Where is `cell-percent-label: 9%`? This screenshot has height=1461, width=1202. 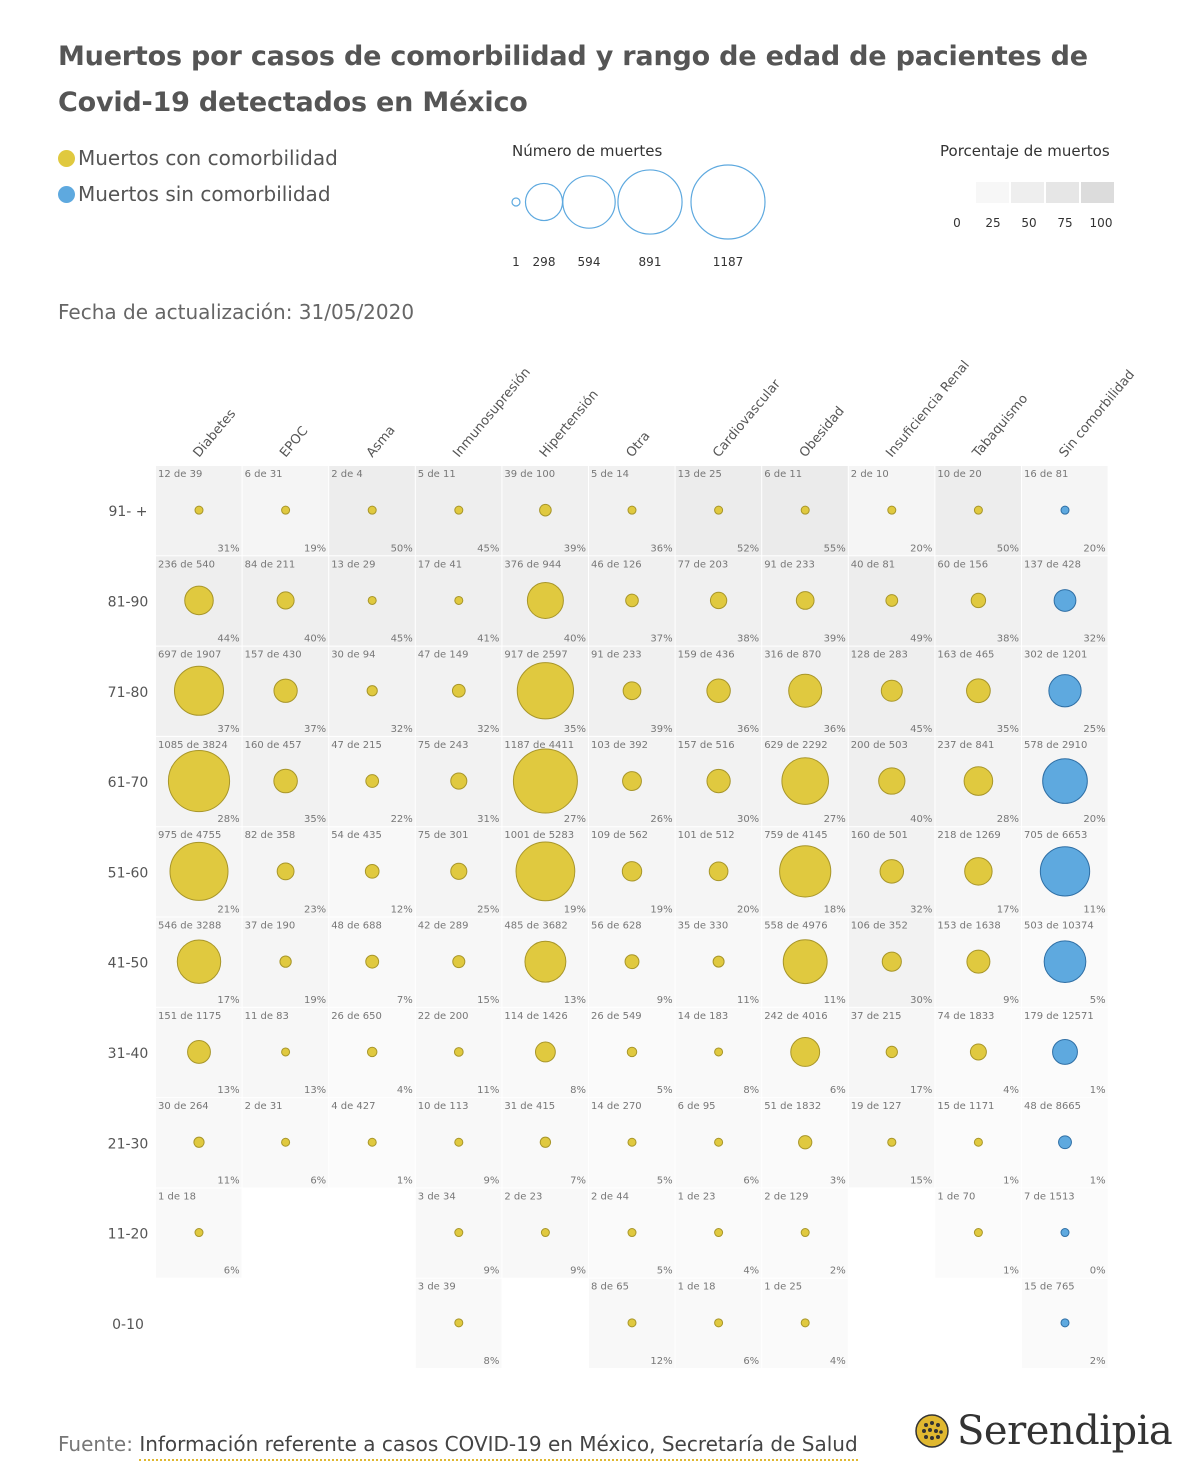 cell-percent-label: 9% is located at coordinates (492, 1271).